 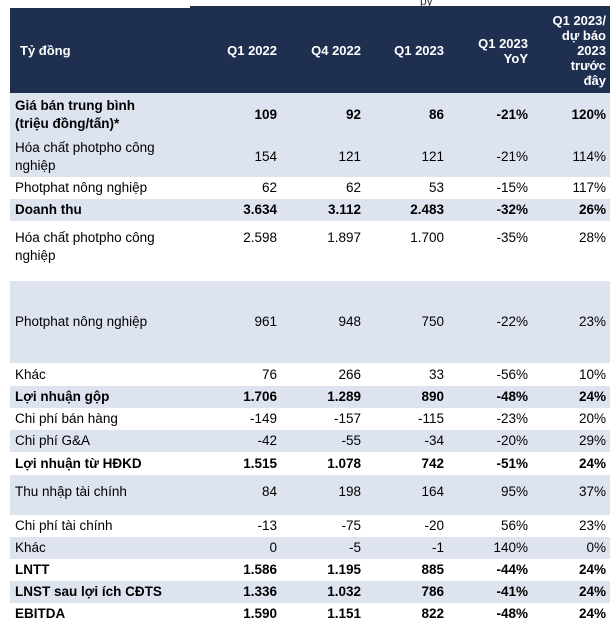 I want to click on cell-q4-2022: 121, so click(x=323, y=157).